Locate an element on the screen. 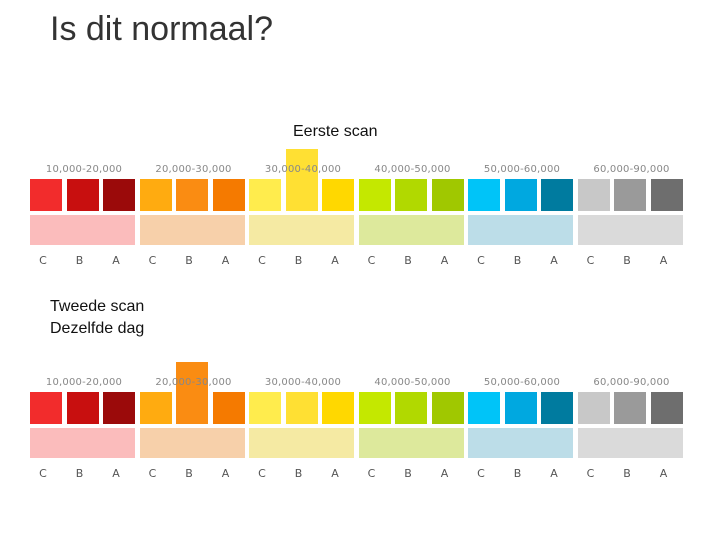  slide-title: Is dit normaal? is located at coordinates (161, 29).